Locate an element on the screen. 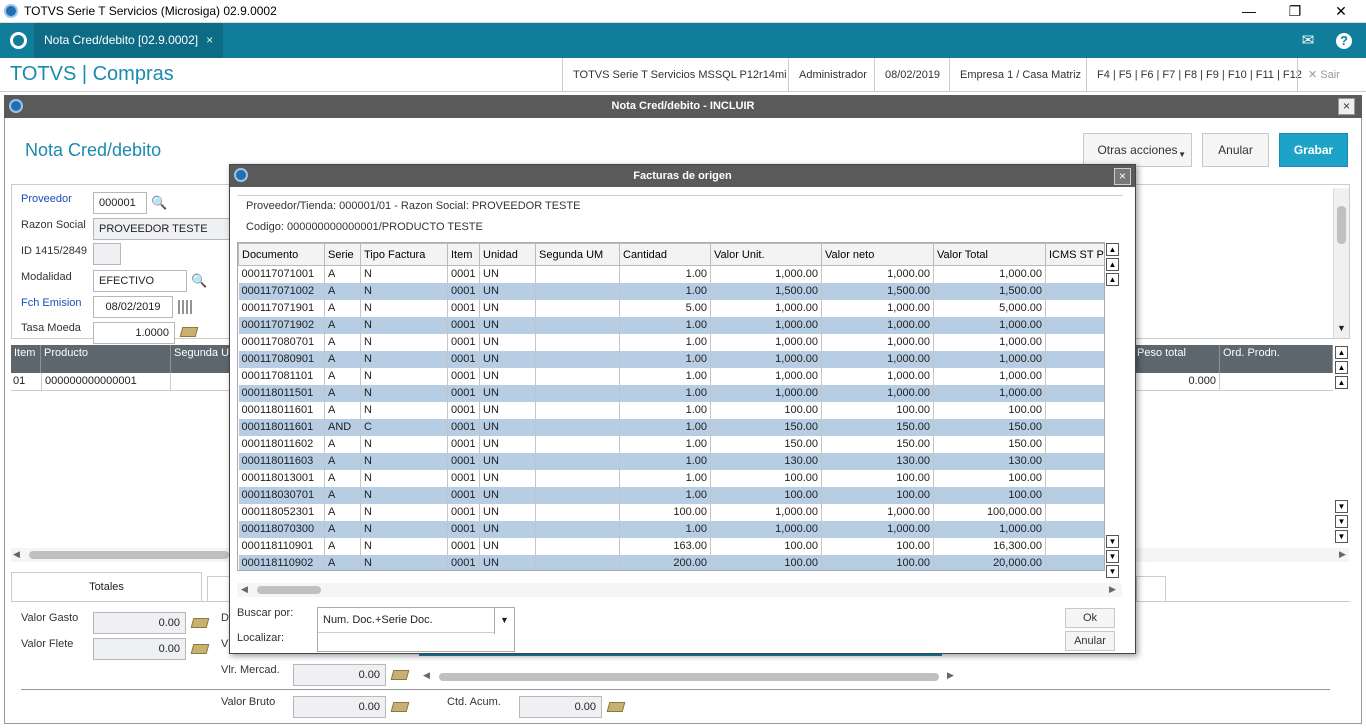  modalidad-input: EFECTIVO is located at coordinates (140, 281).